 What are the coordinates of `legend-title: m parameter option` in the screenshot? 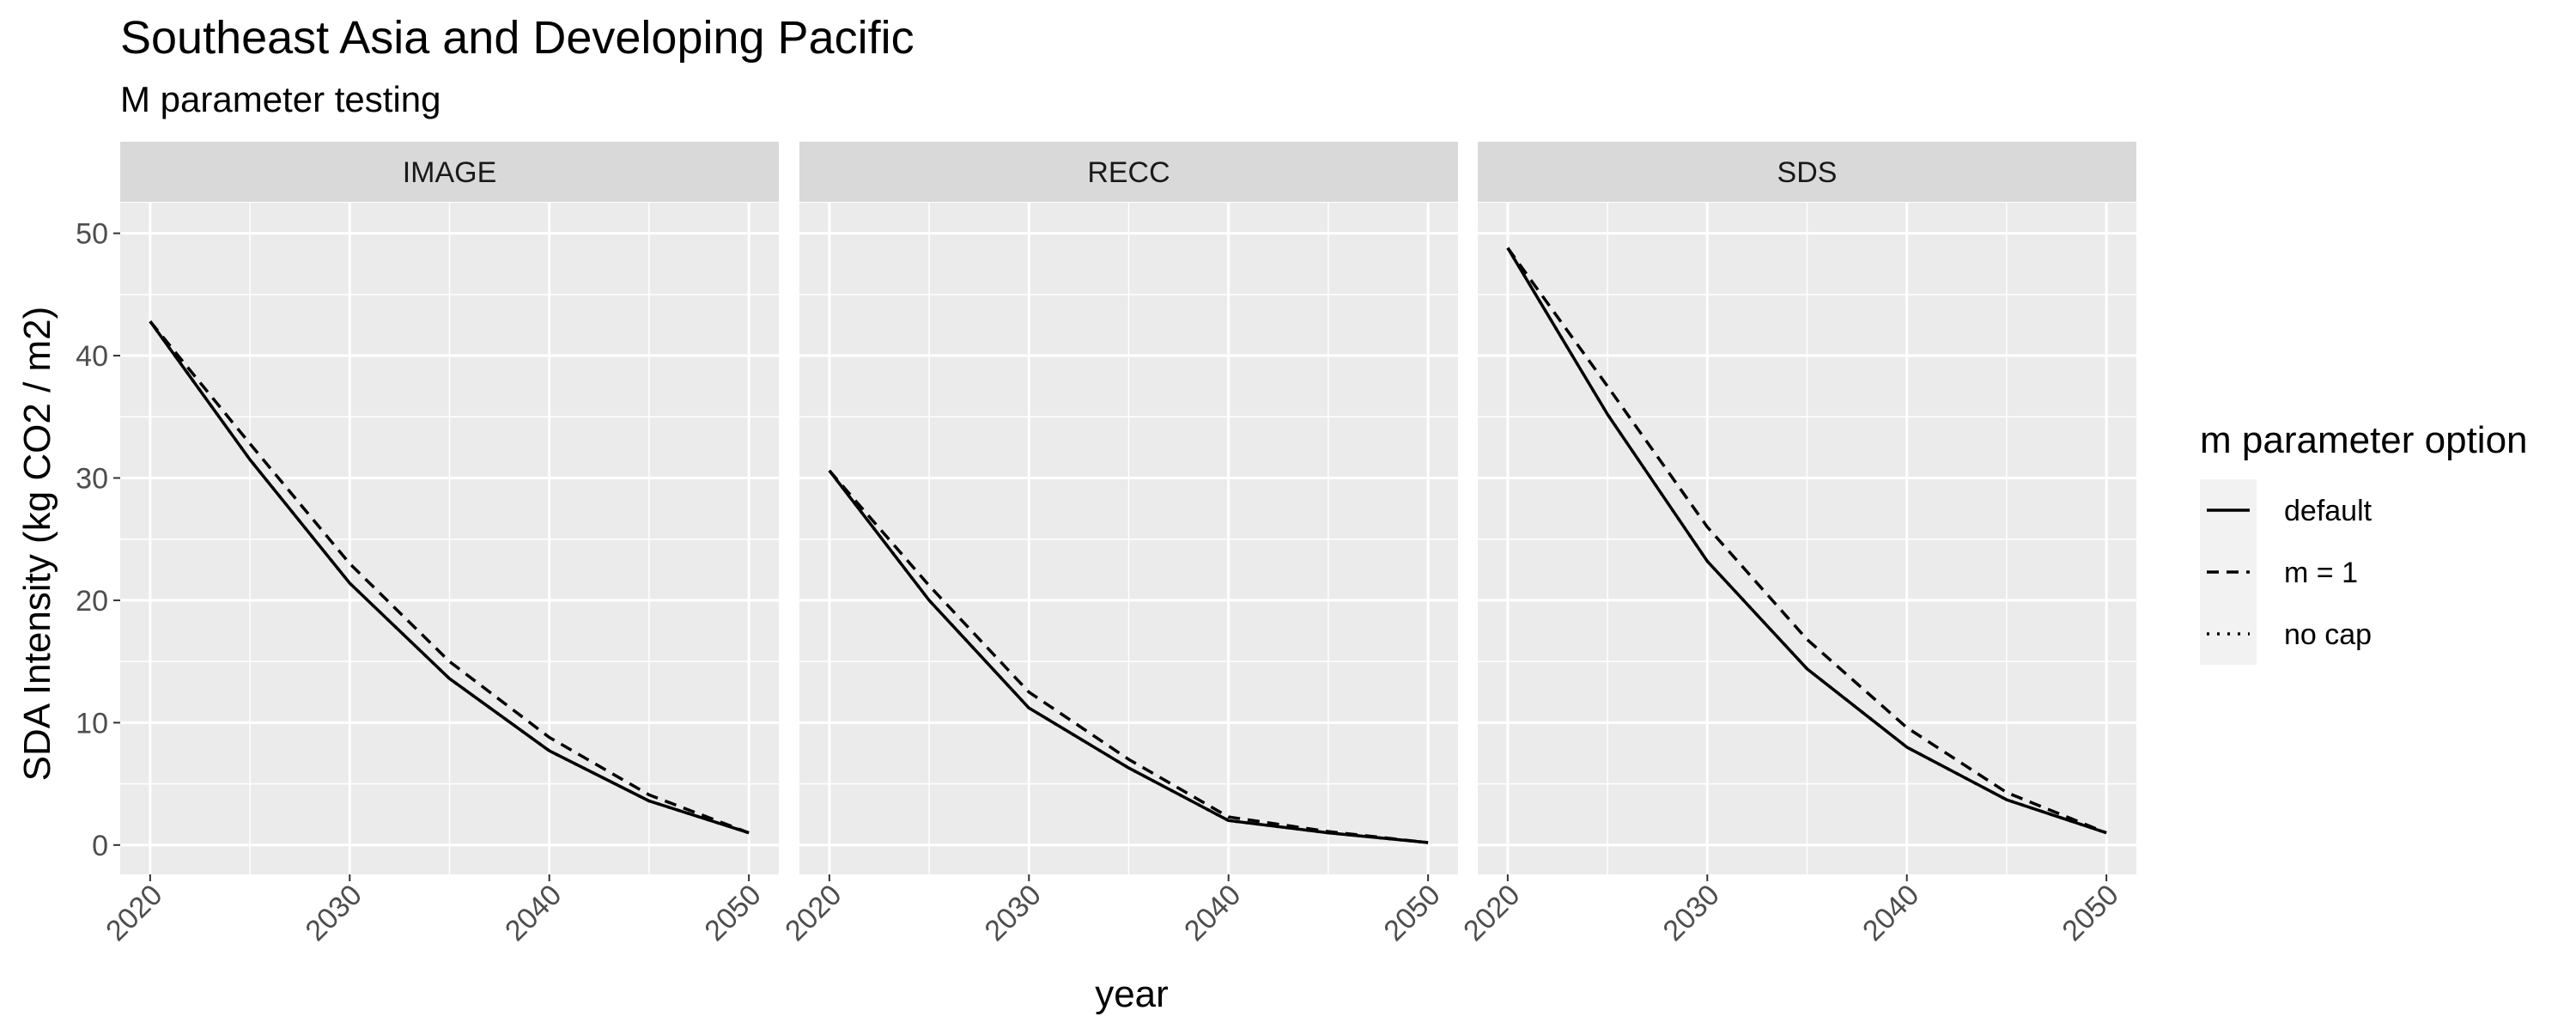 It's located at (2364, 440).